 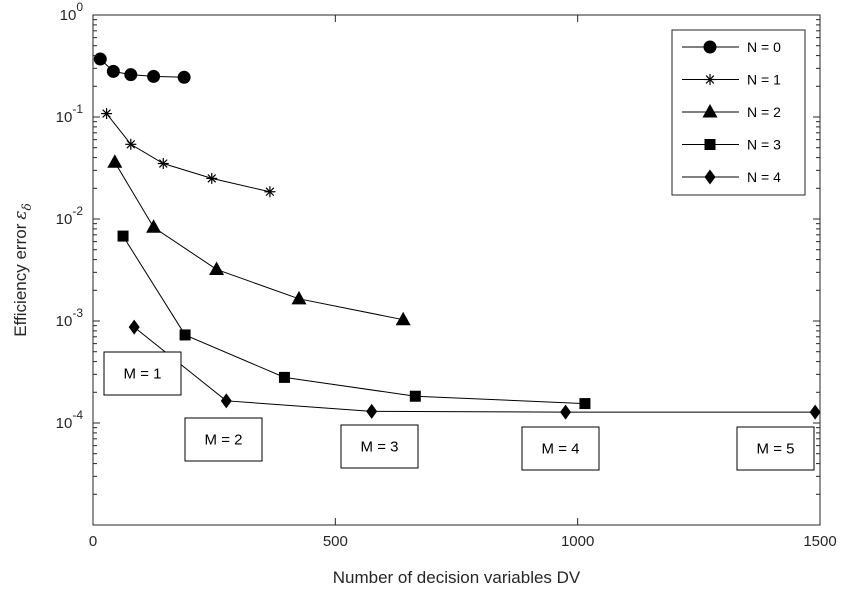 I want to click on legend-label: N = 3, so click(x=764, y=145).